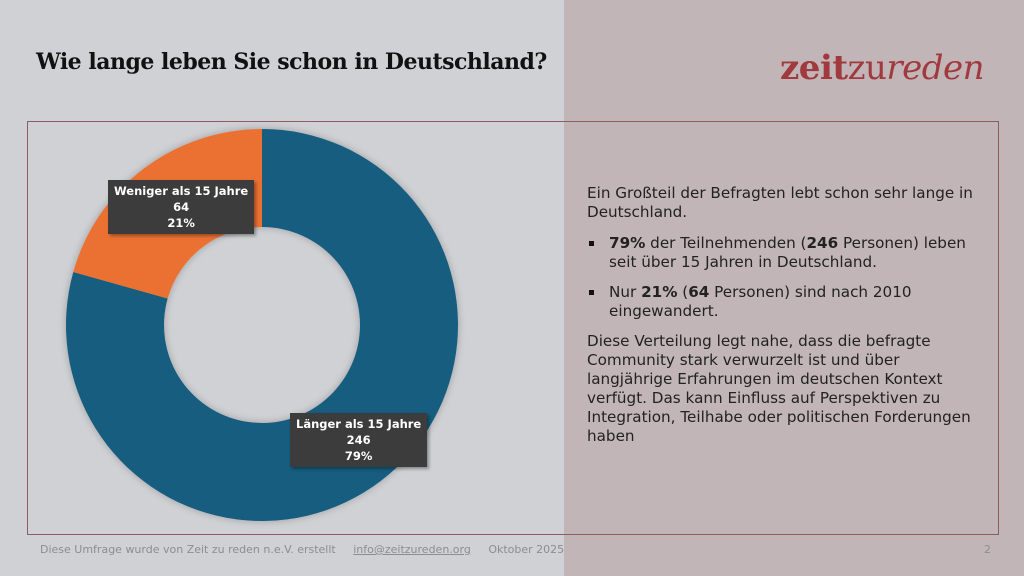 The width and height of the screenshot is (1024, 576). What do you see at coordinates (181, 191) in the screenshot?
I see `label-category: Weniger als 15 Jahre` at bounding box center [181, 191].